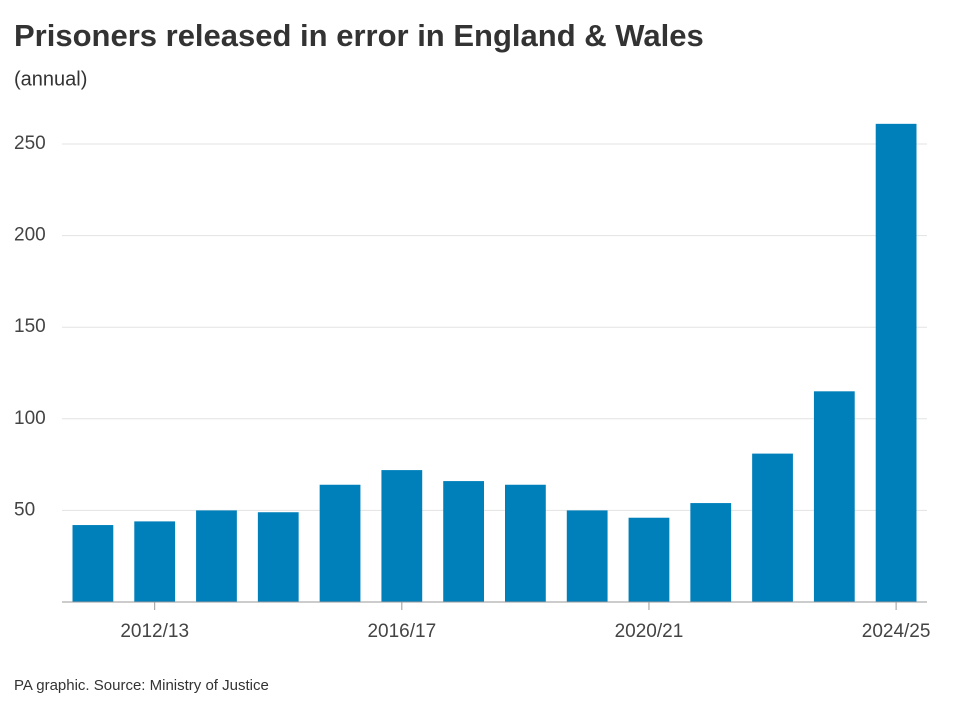  What do you see at coordinates (30, 418) in the screenshot?
I see `y-tick-label: 100` at bounding box center [30, 418].